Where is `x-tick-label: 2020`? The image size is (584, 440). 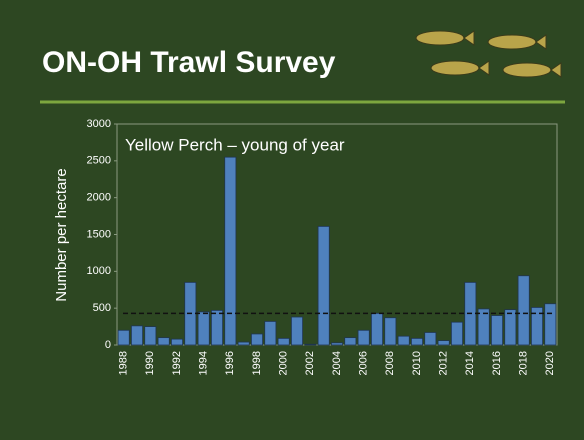
x-tick-label: 2020 is located at coordinates (550, 363).